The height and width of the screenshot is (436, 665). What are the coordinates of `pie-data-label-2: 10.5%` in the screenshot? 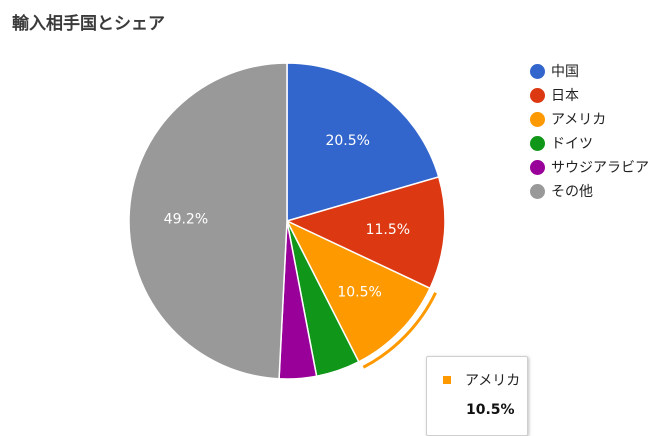 It's located at (359, 292).